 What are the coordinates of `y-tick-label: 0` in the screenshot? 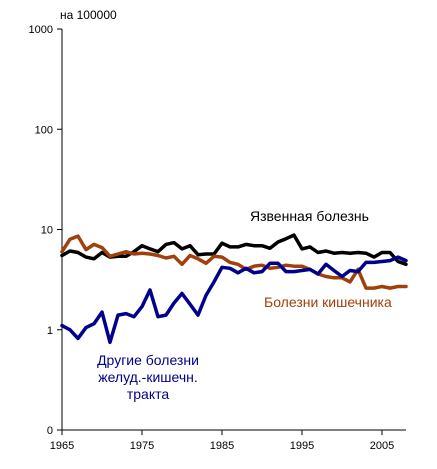 It's located at (50, 431).